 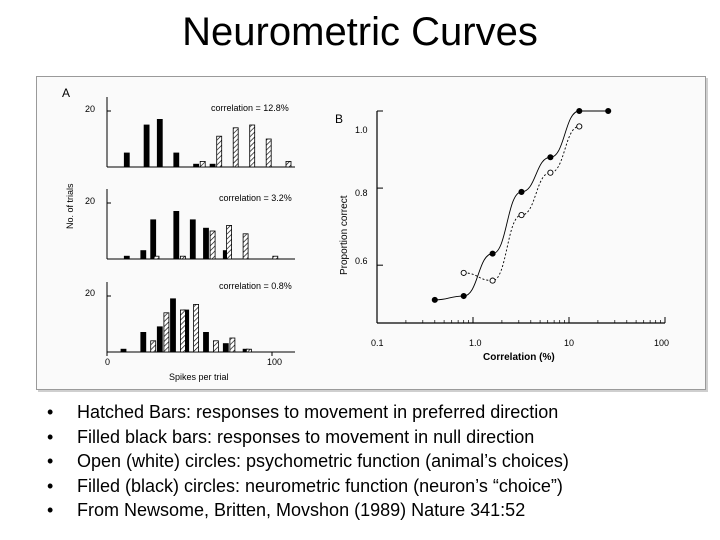 I want to click on panel-a-ylabel: No. of trials, so click(x=70, y=206).